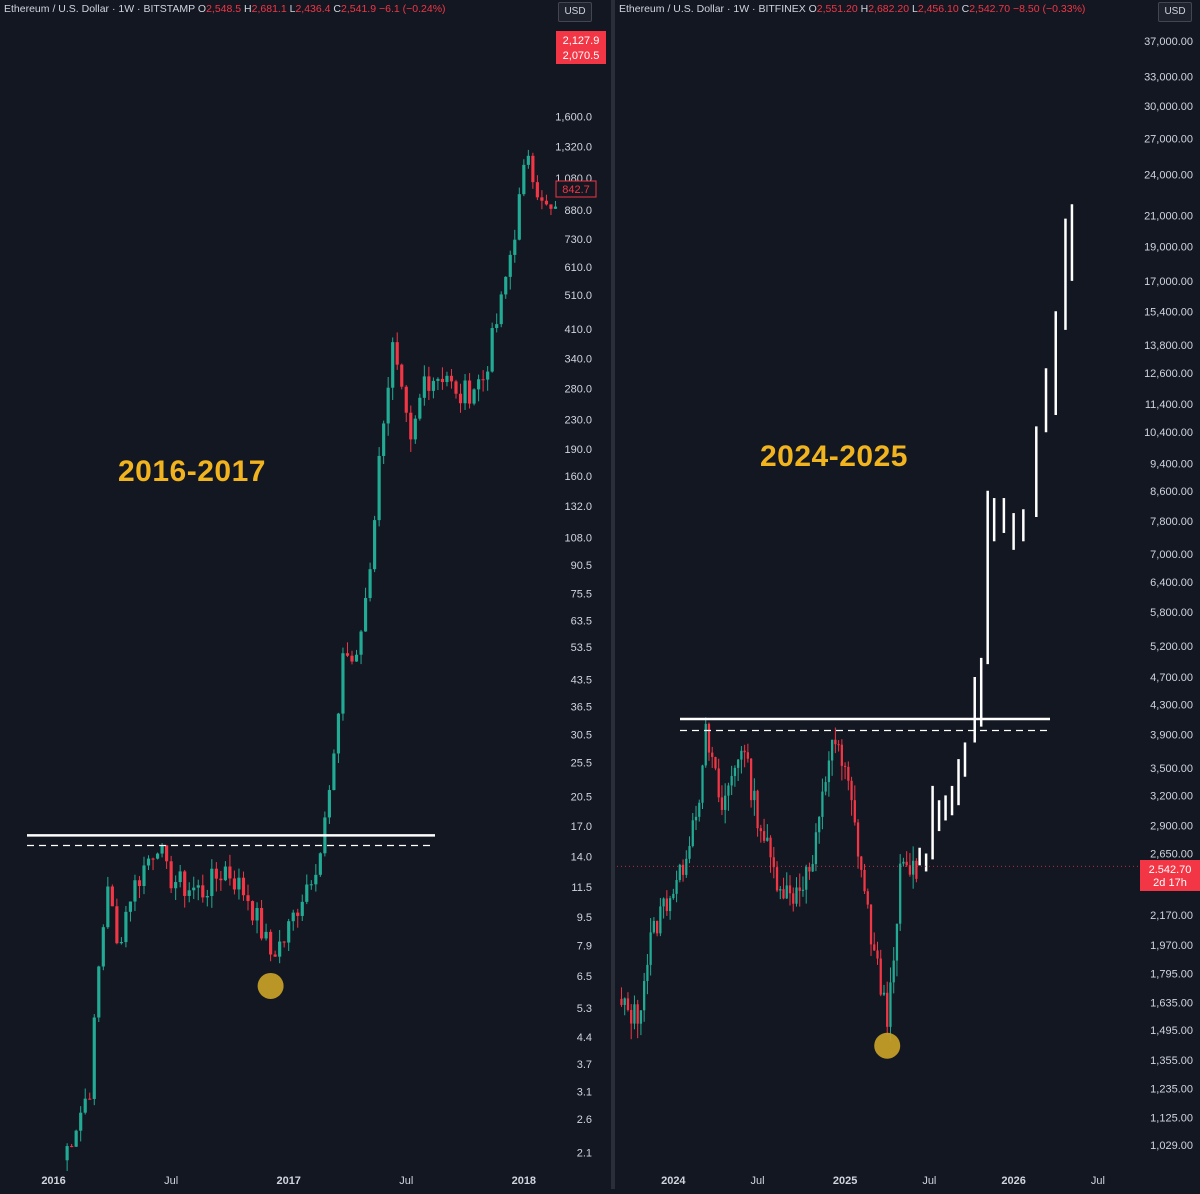  What do you see at coordinates (914, 9) in the screenshot?
I see `right-low-label: L` at bounding box center [914, 9].